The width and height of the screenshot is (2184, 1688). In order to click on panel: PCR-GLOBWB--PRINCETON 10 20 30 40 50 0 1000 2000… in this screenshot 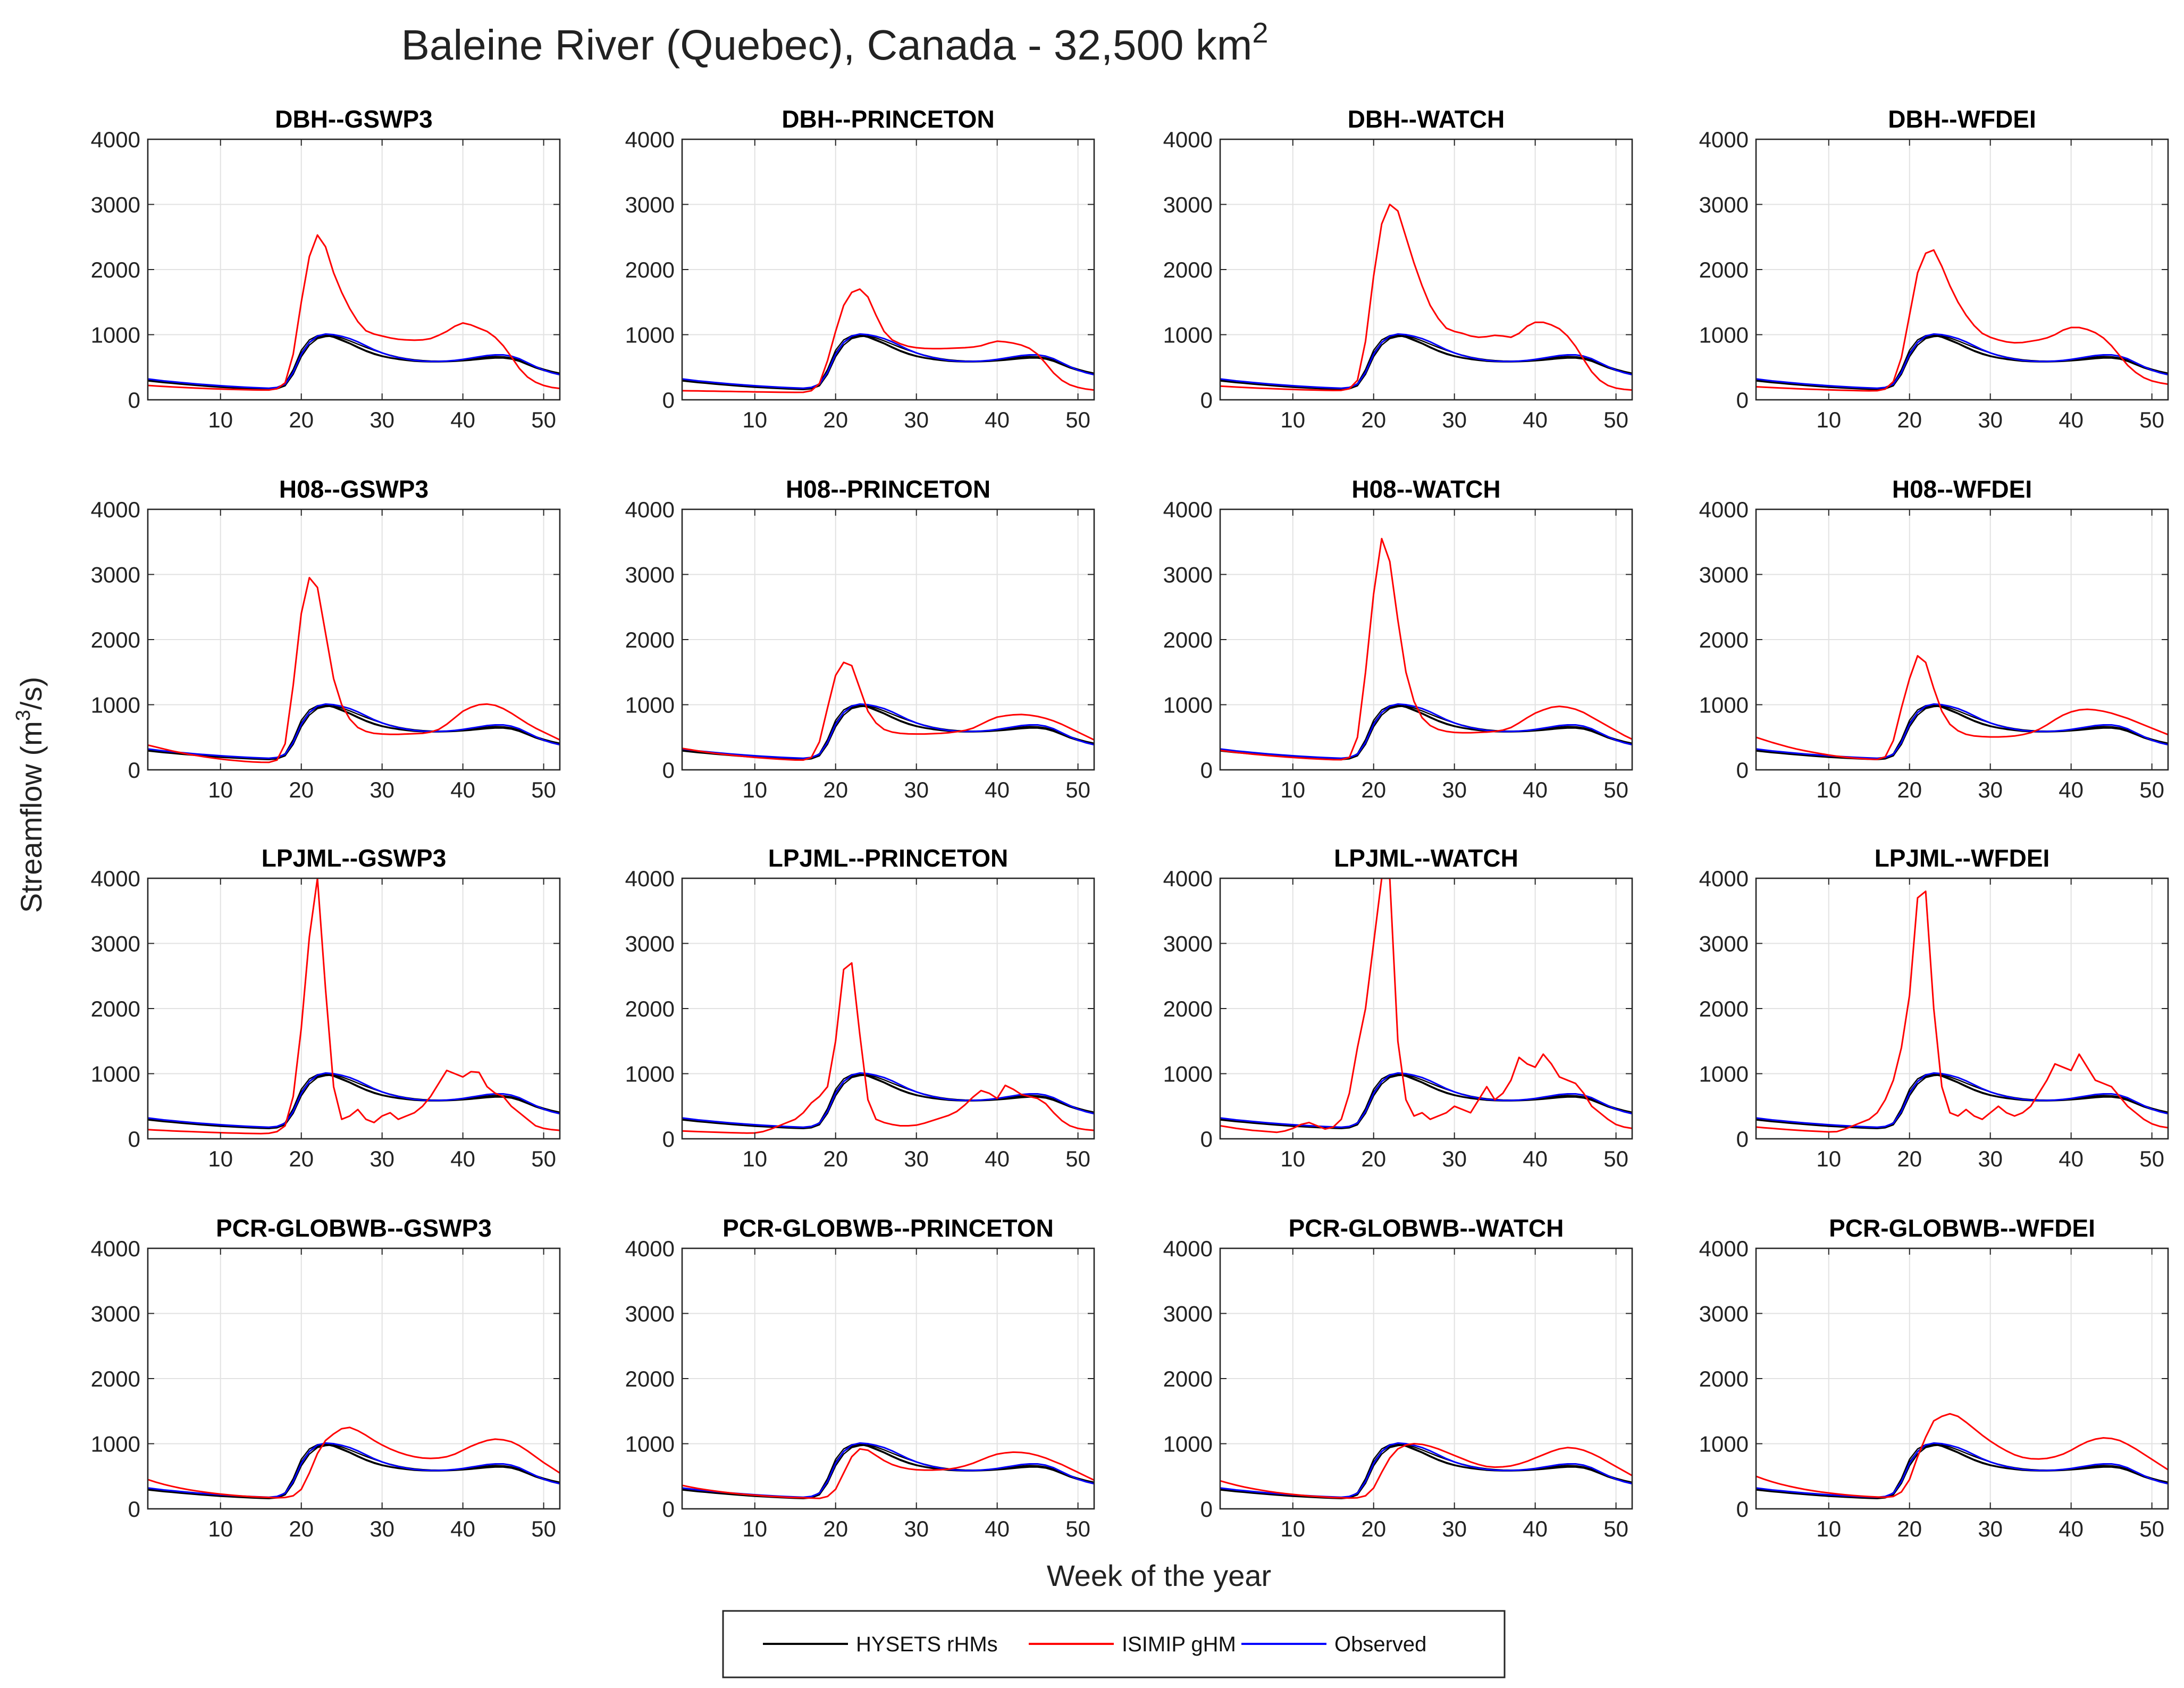, I will do `click(860, 1377)`.